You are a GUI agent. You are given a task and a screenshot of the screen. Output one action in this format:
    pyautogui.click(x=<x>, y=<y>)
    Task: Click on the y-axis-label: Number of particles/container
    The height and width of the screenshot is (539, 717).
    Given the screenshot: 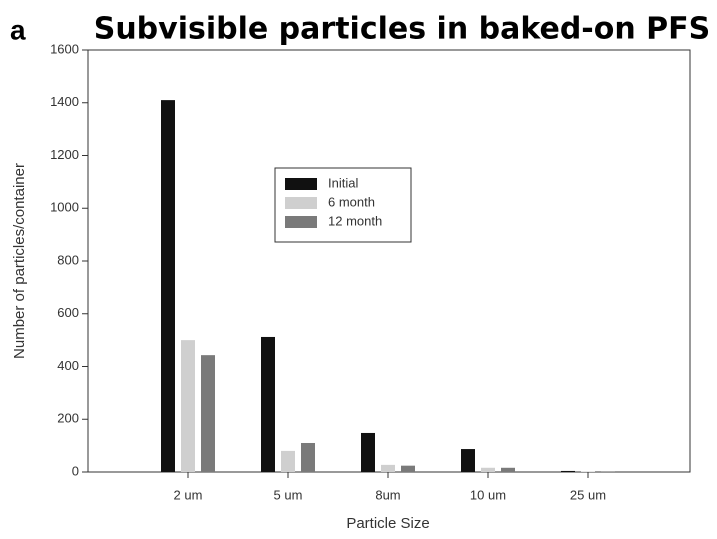 What is the action you would take?
    pyautogui.click(x=19, y=261)
    